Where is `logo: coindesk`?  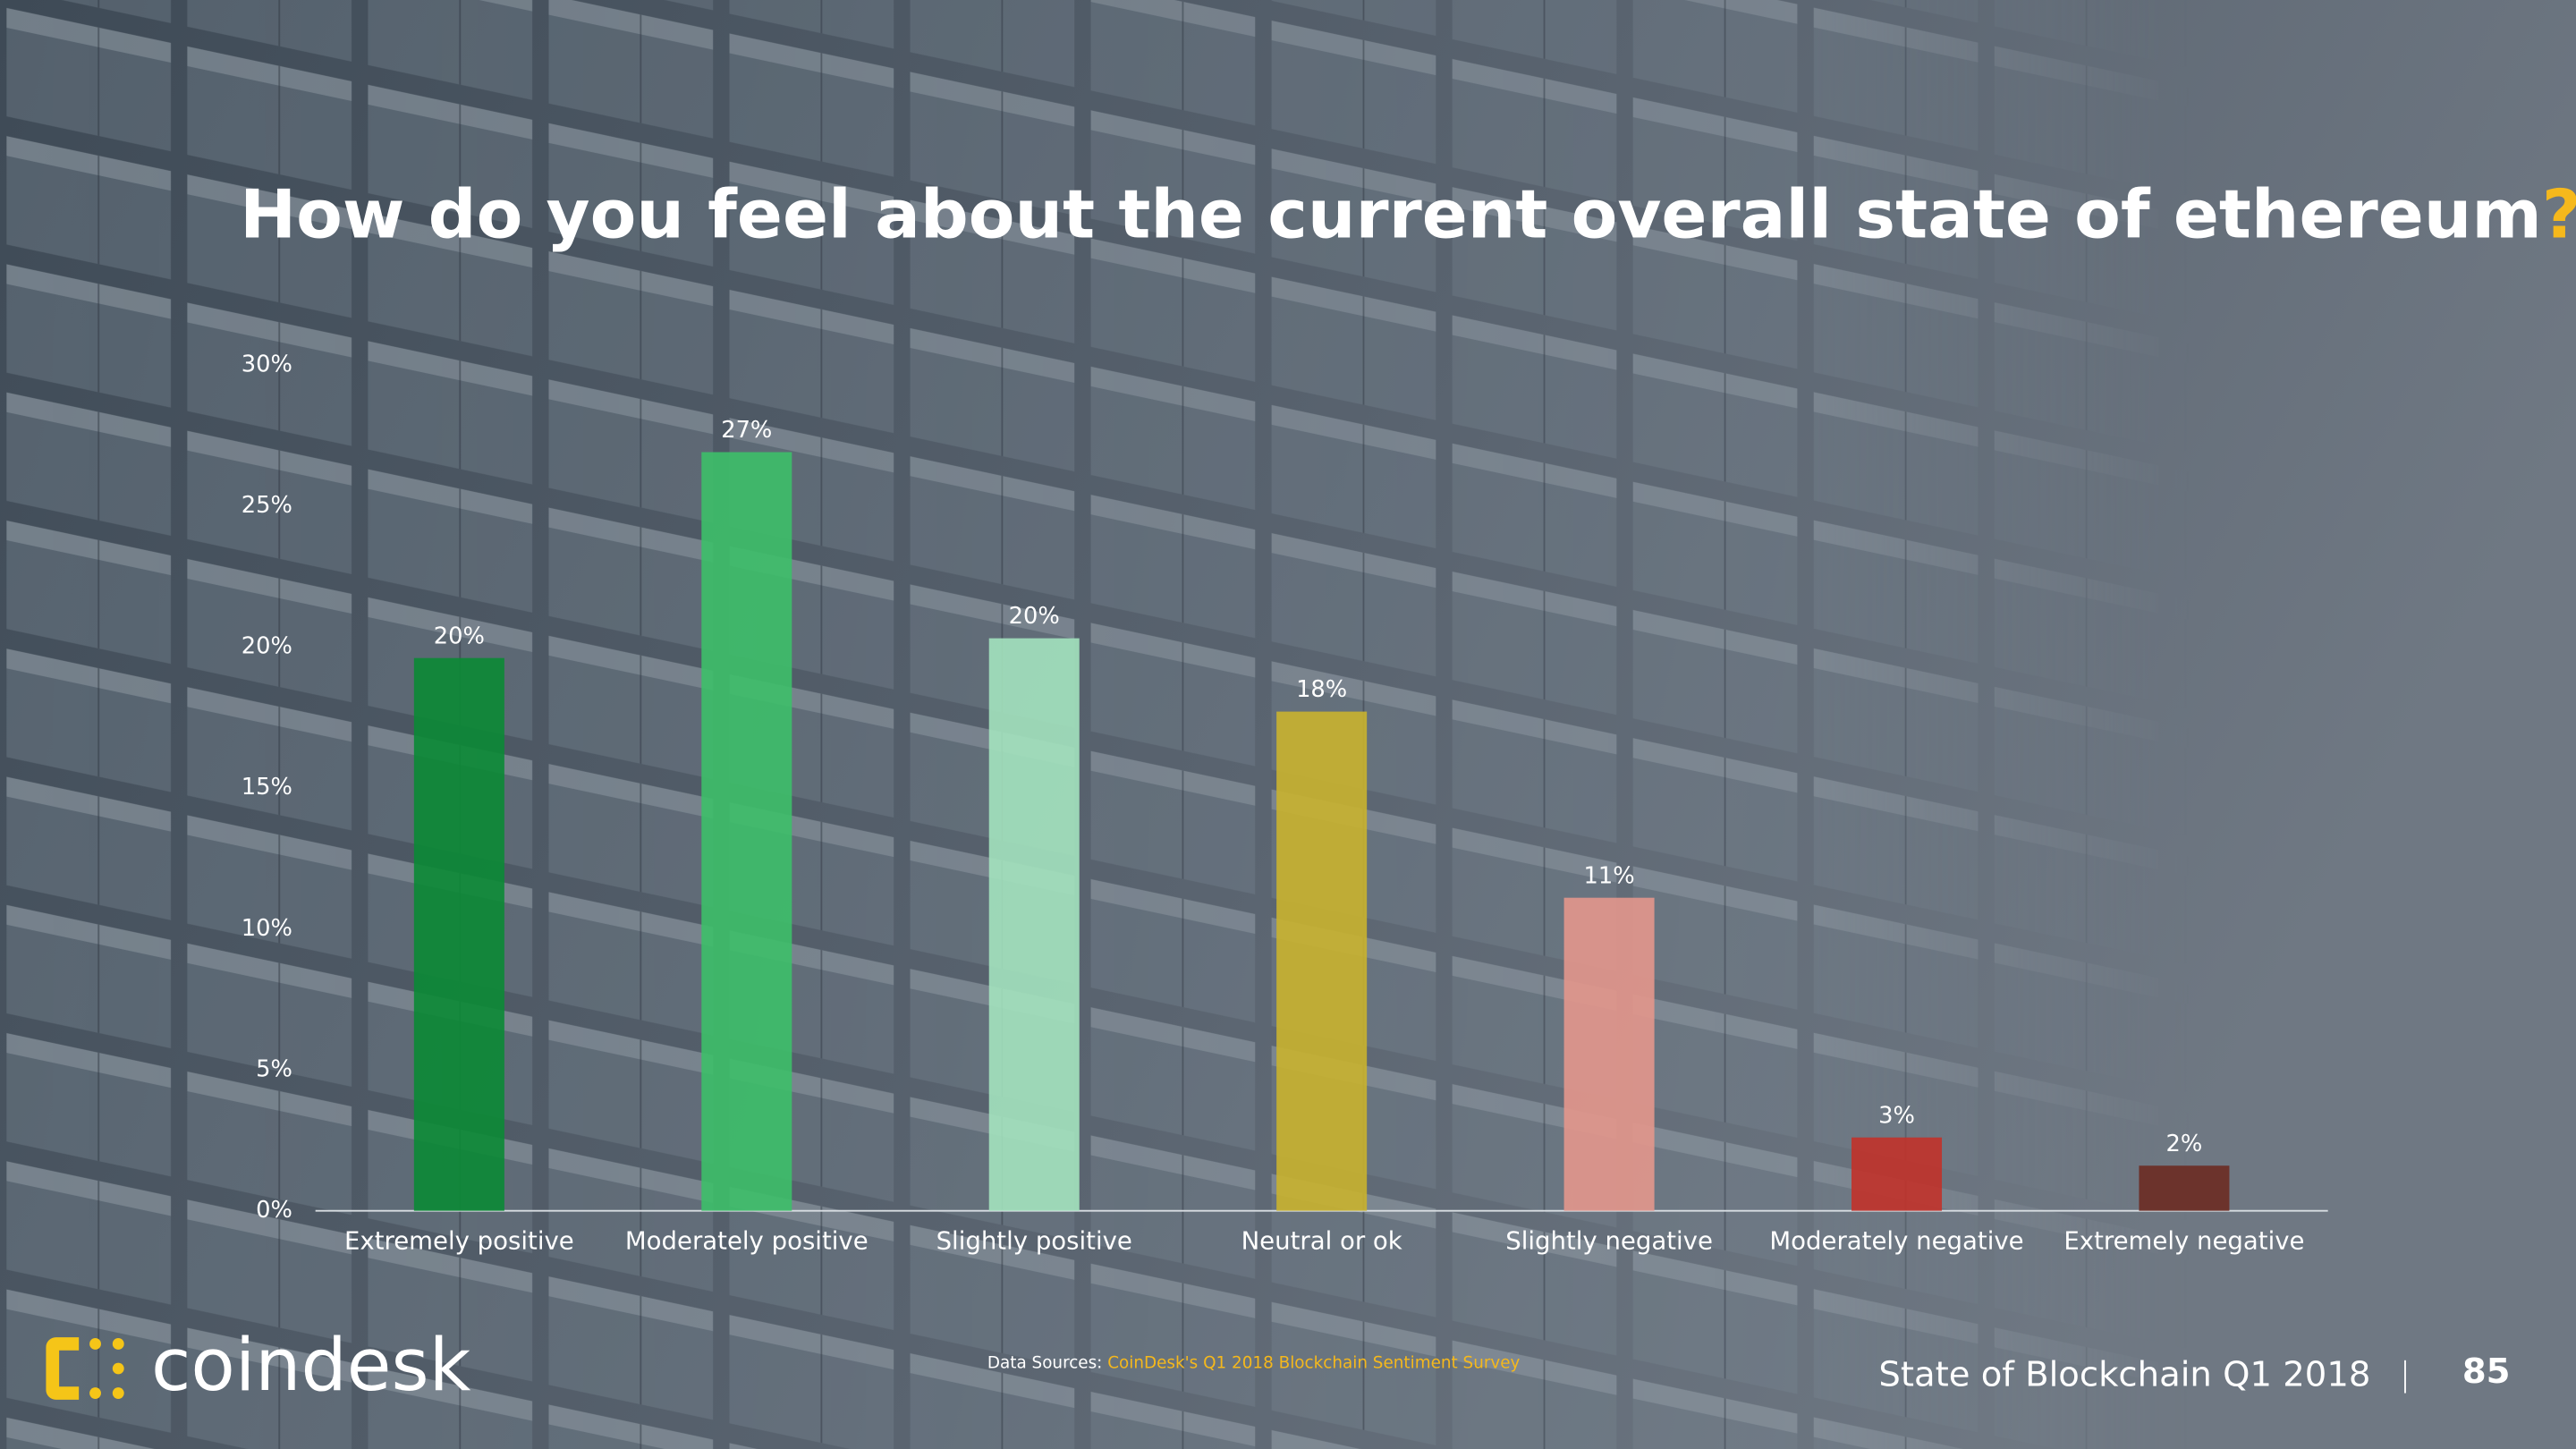 logo: coindesk is located at coordinates (258, 1366).